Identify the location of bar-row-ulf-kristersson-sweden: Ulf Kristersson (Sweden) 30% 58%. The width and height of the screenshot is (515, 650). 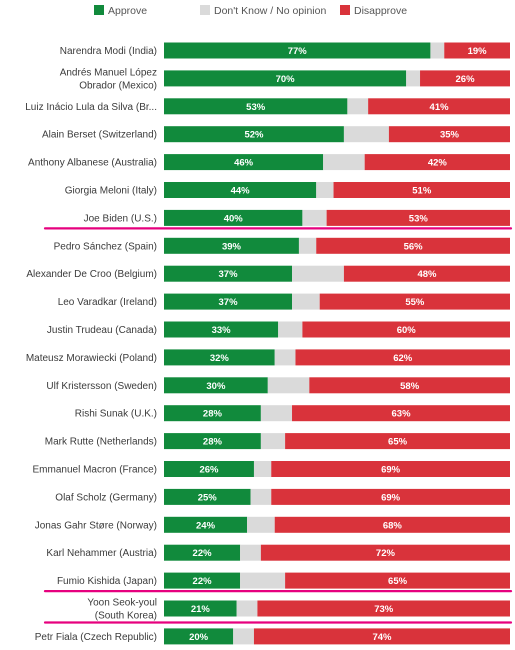
(278, 385).